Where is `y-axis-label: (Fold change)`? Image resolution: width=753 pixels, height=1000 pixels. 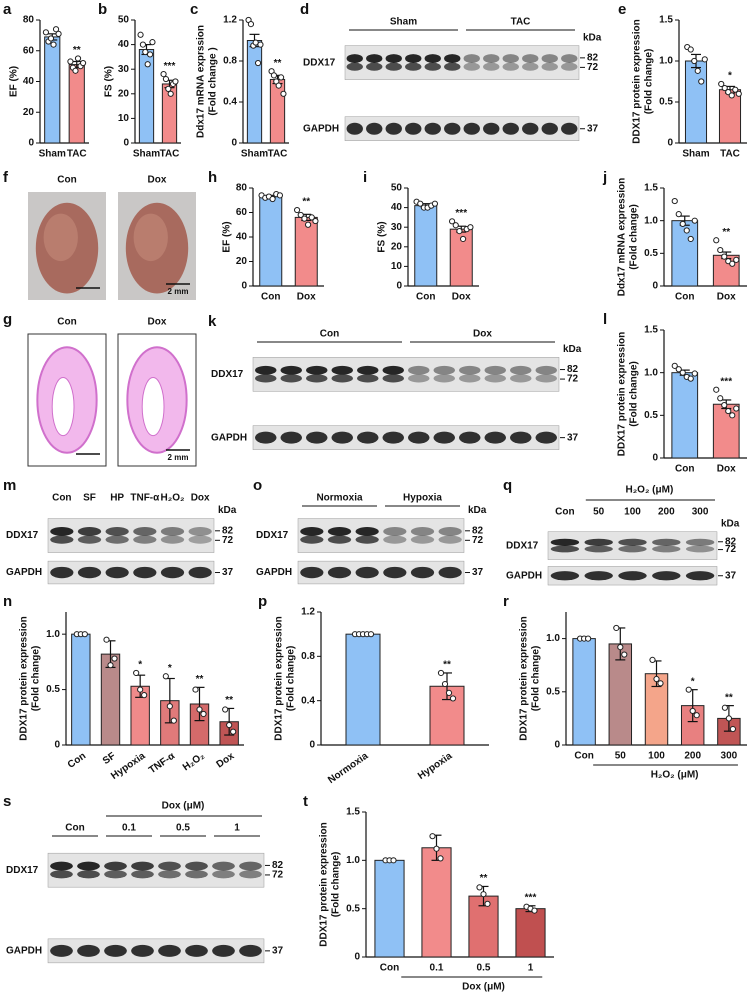
y-axis-label: (Fold change) is located at coordinates (634, 394).